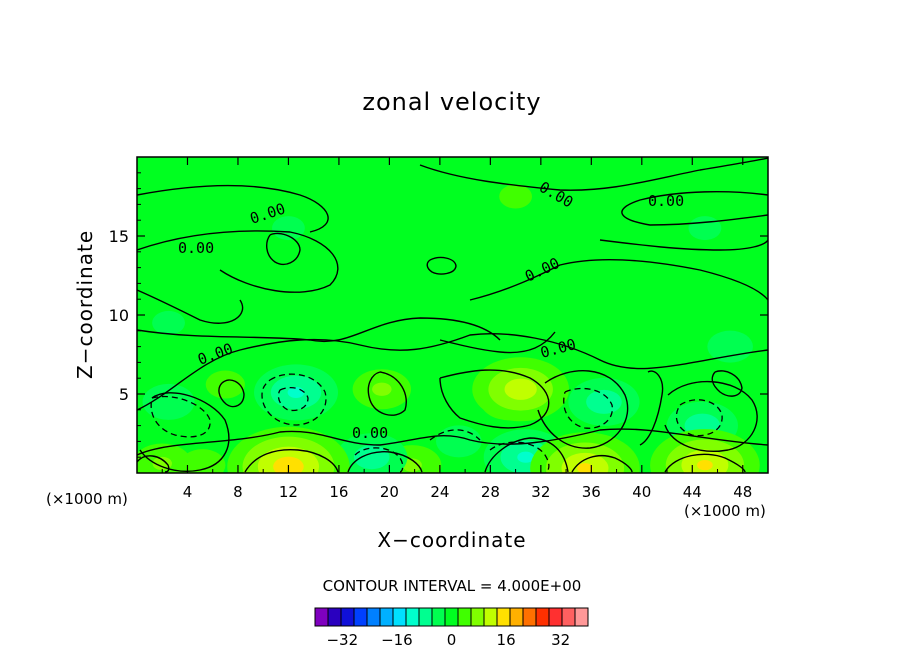  I want to click on x-tick-label: 16, so click(338, 492).